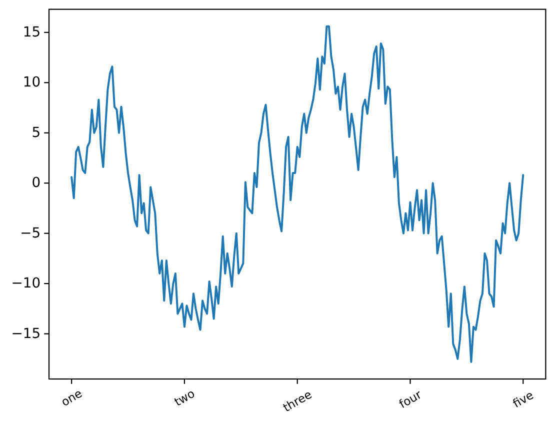  What do you see at coordinates (71, 398) in the screenshot?
I see `x-tick-label: one` at bounding box center [71, 398].